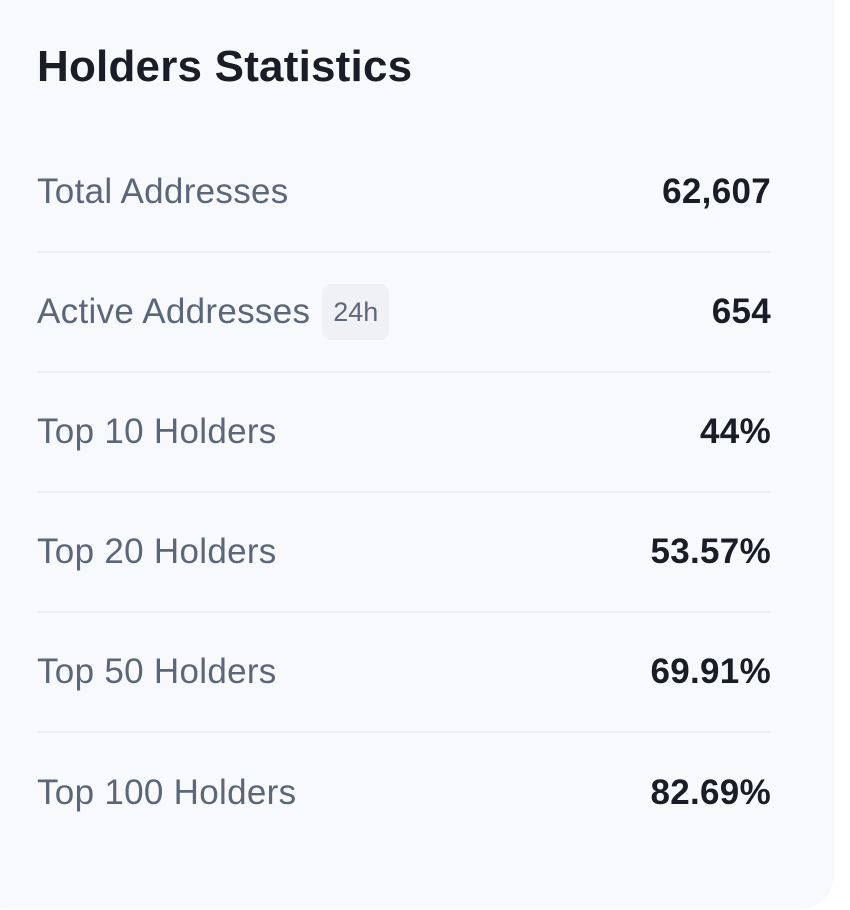 This screenshot has height=910, width=850. I want to click on stat-label-group: Top 20 Holders, so click(157, 552).